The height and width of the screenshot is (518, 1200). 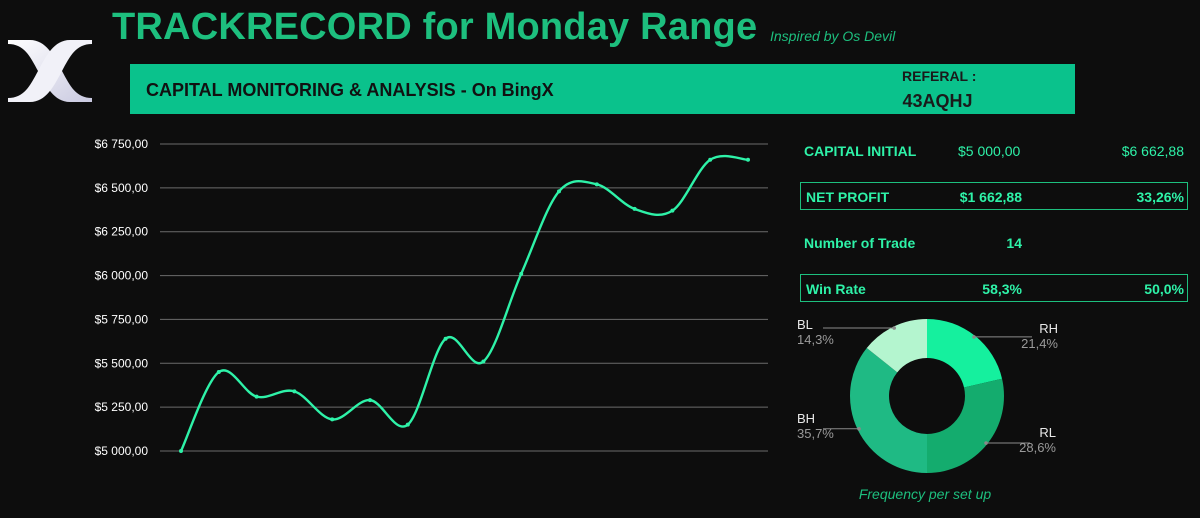 I want to click on donut-slice-bh, so click(x=888, y=410).